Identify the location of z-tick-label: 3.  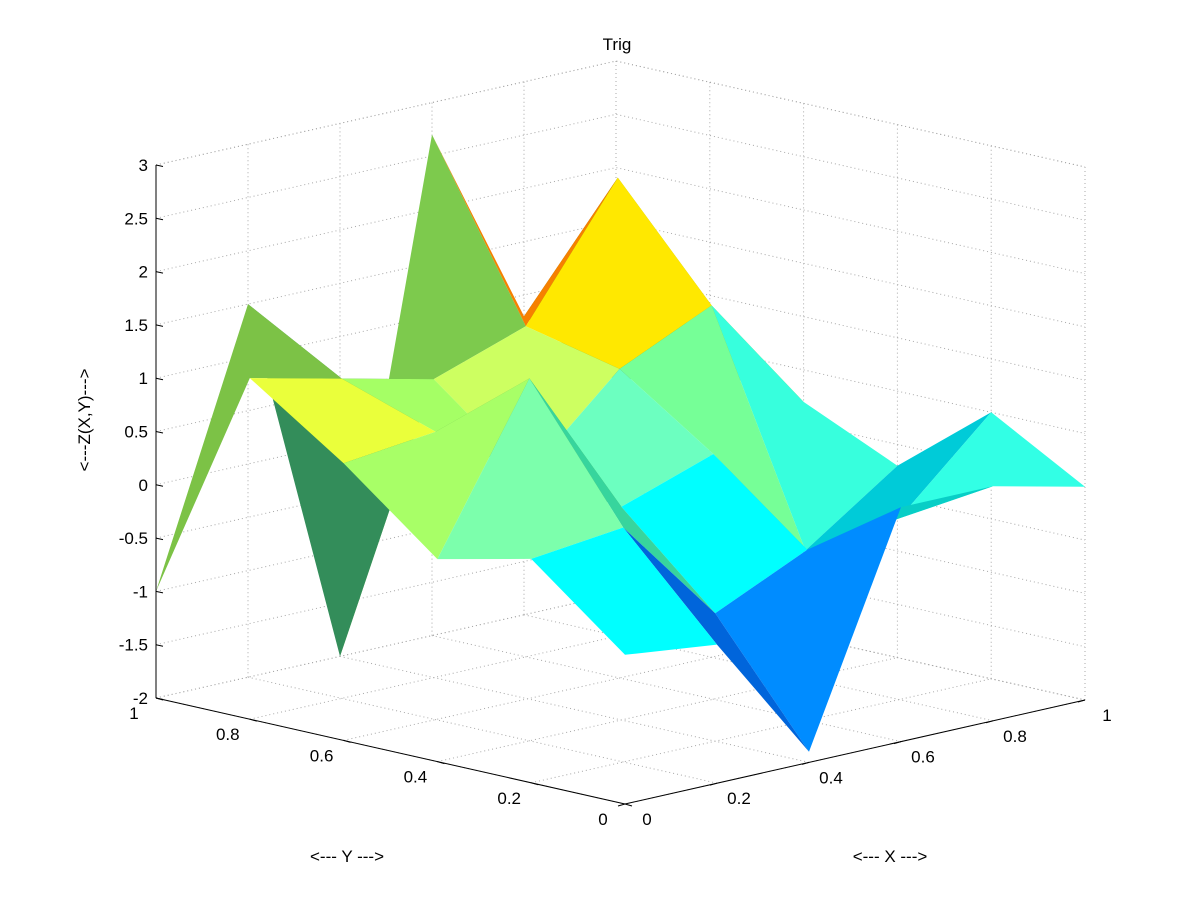
(143, 165).